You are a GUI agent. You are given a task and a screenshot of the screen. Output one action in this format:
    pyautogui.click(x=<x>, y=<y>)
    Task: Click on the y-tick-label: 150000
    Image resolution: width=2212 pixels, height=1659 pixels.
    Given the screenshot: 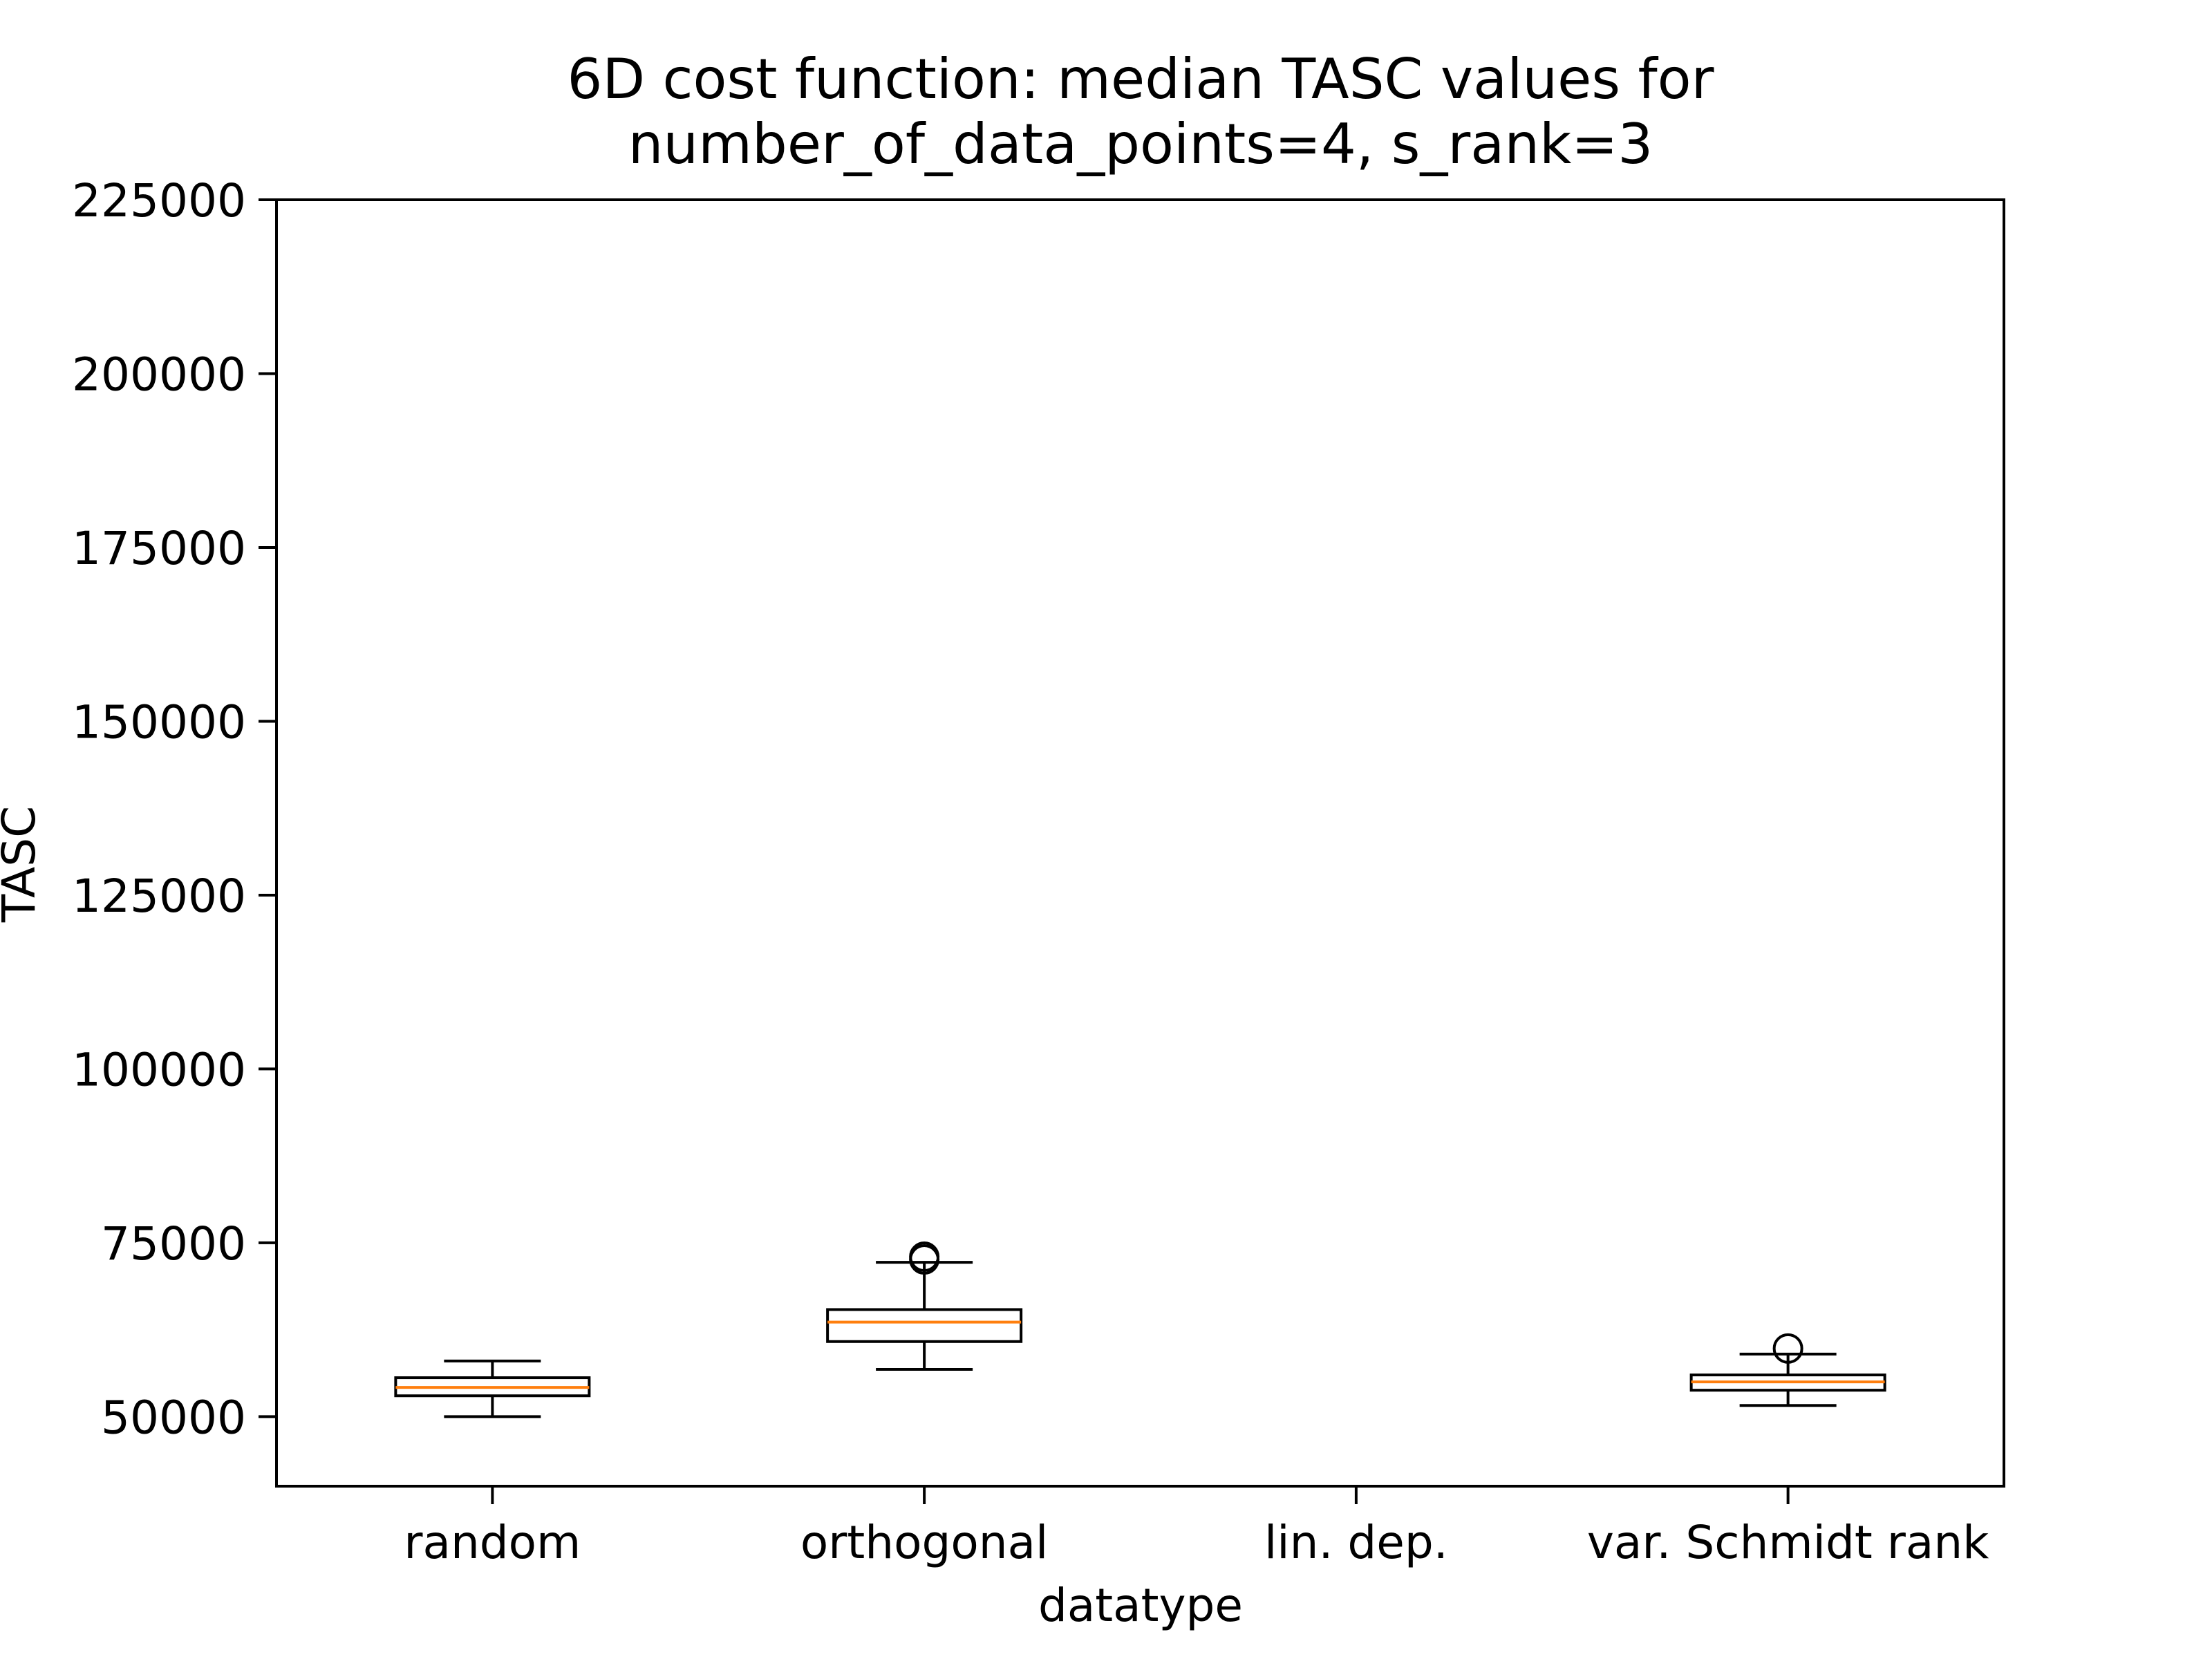 What is the action you would take?
    pyautogui.click(x=159, y=722)
    